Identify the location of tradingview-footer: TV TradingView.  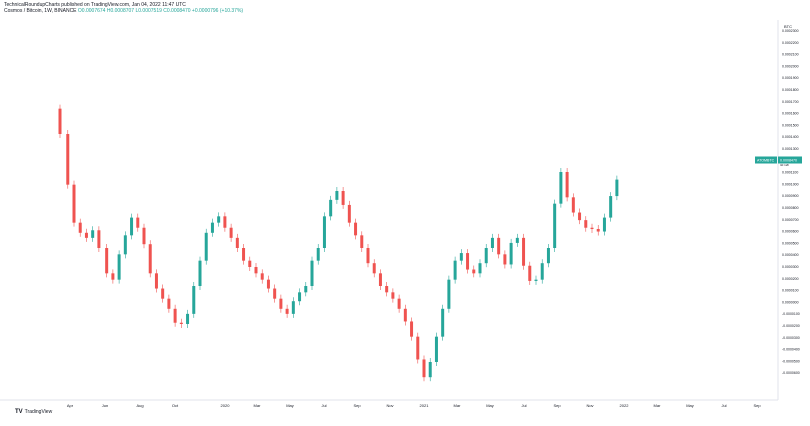
(33, 412).